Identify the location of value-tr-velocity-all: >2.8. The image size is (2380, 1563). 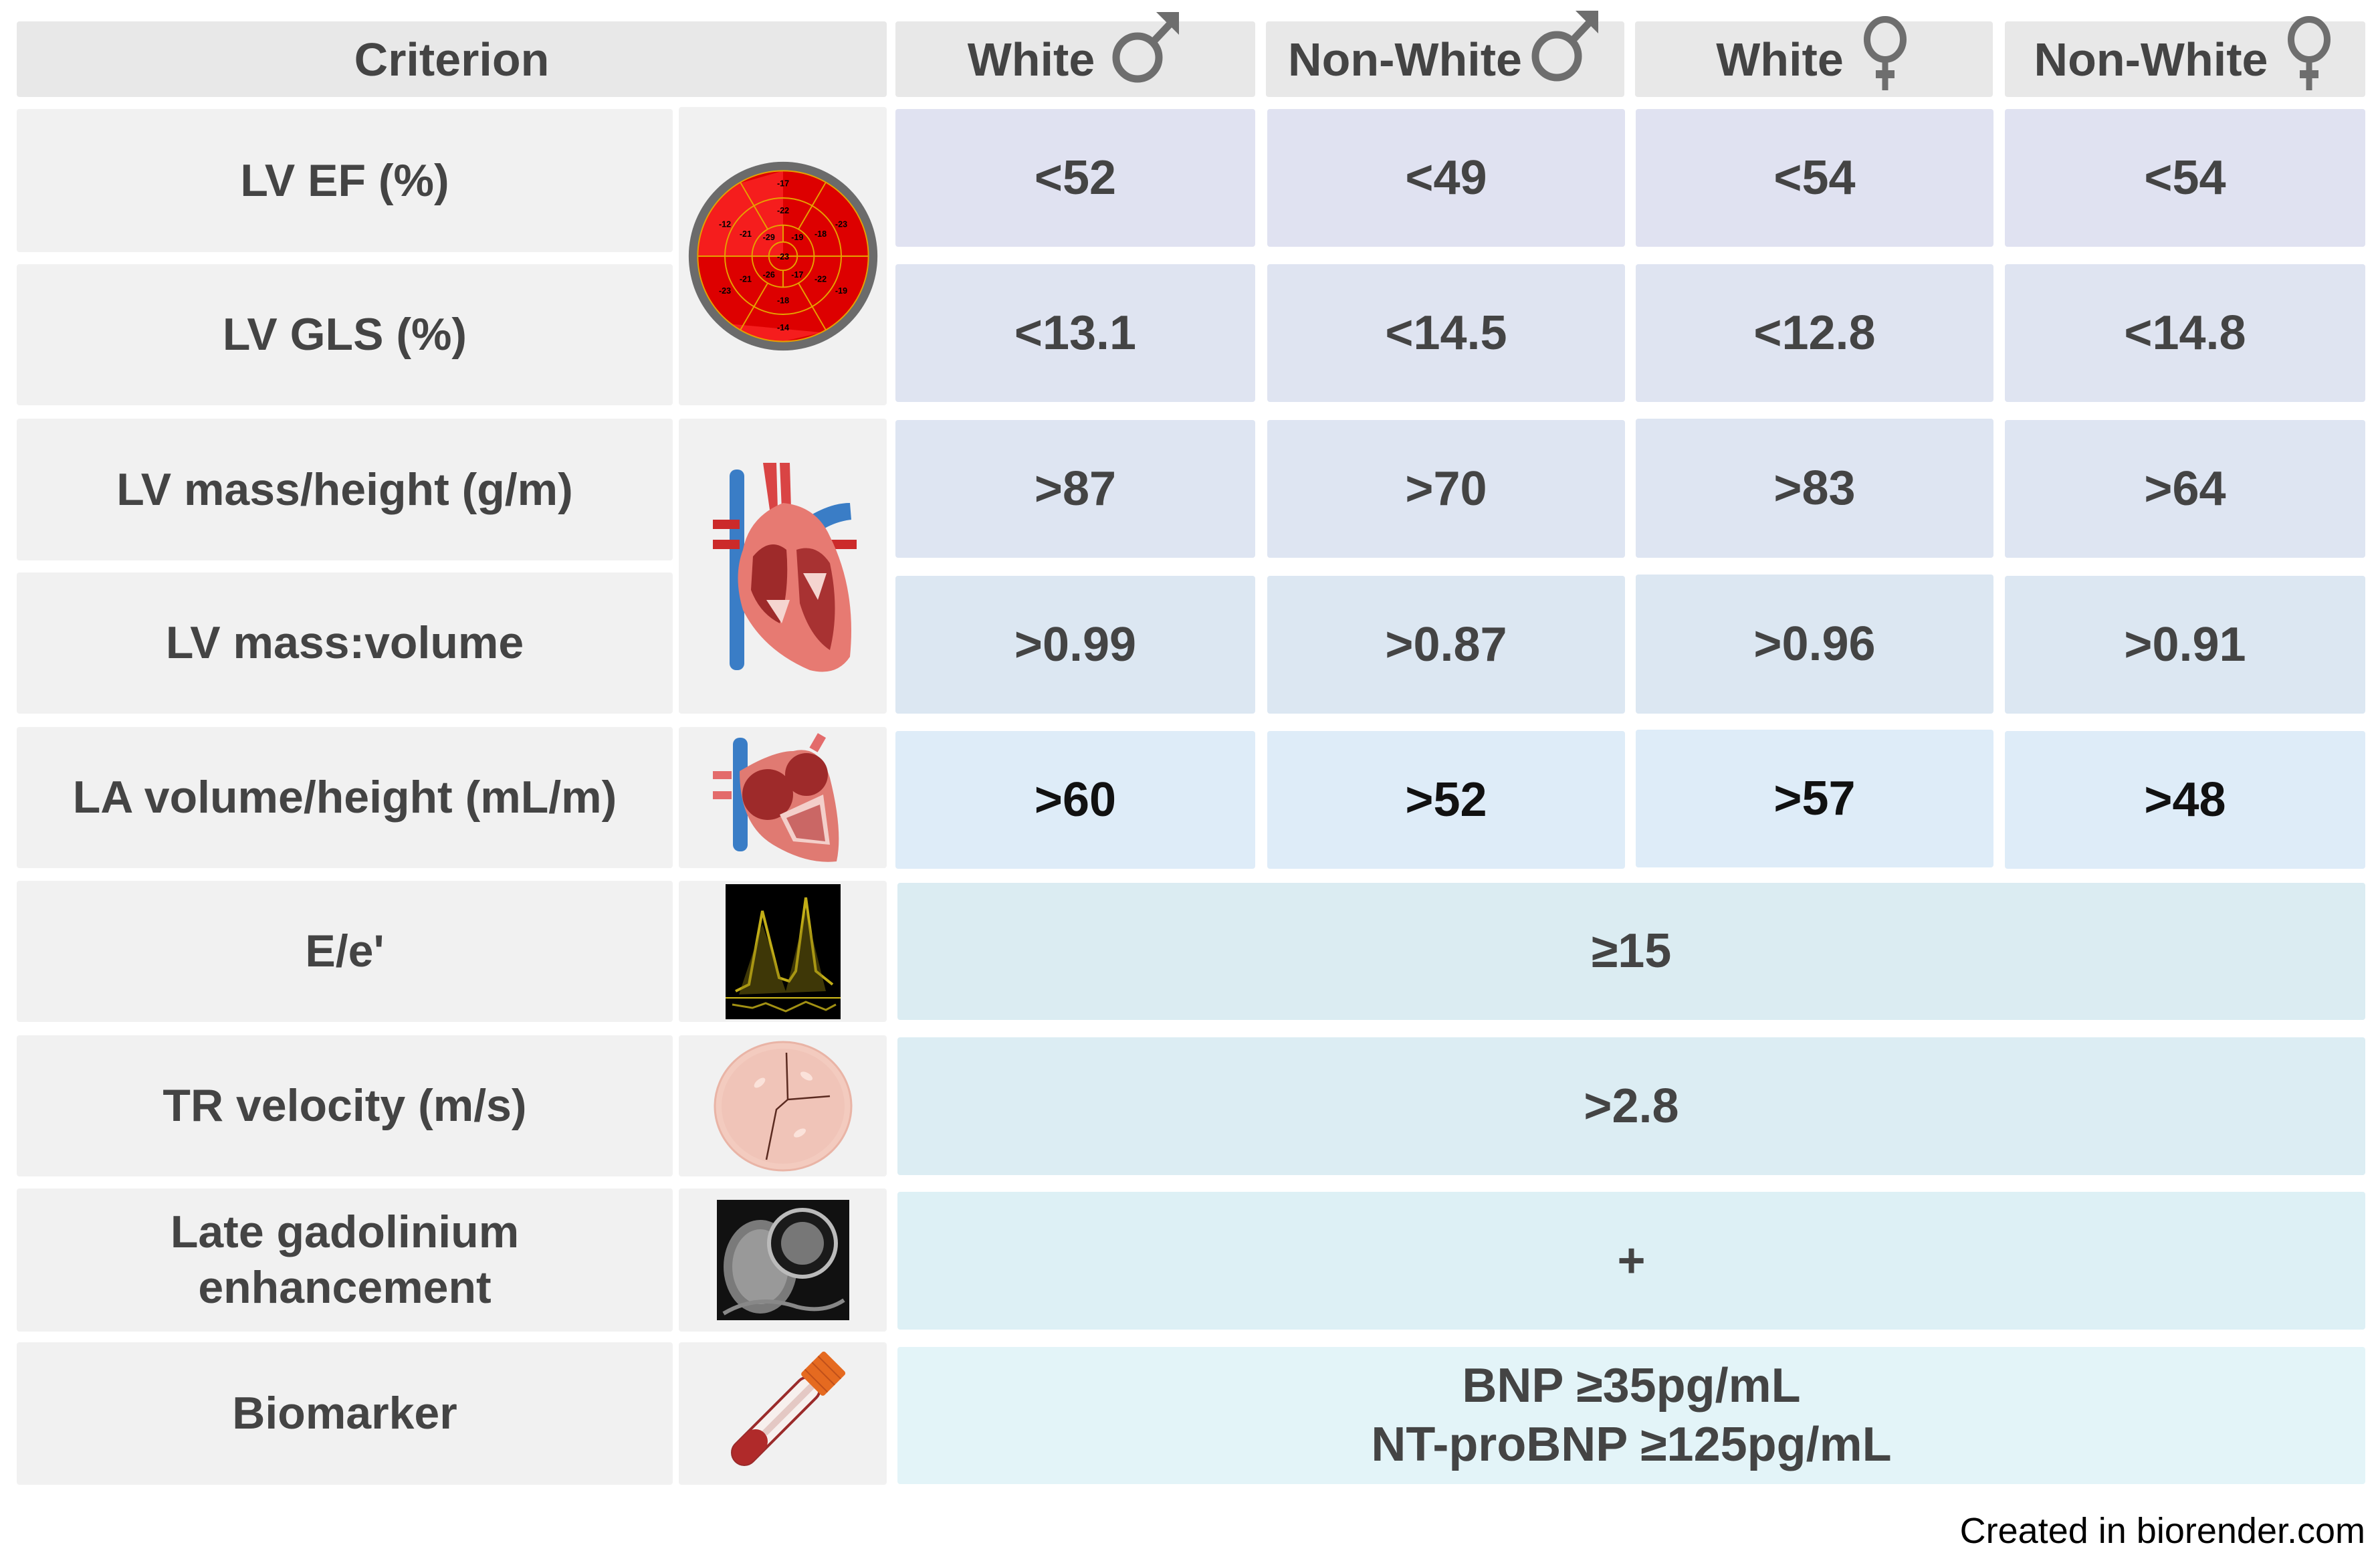
(1631, 1106).